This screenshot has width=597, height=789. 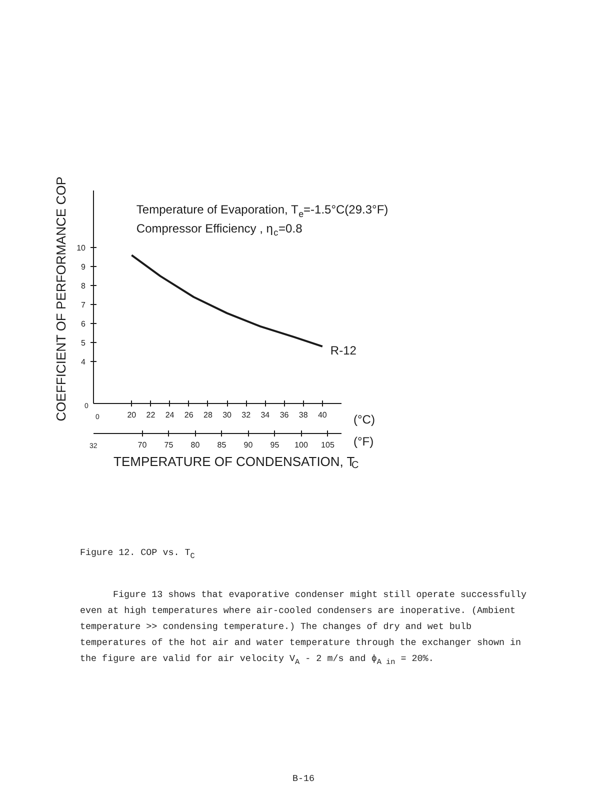 What do you see at coordinates (303, 415) in the screenshot?
I see `x-tick-label: 38` at bounding box center [303, 415].